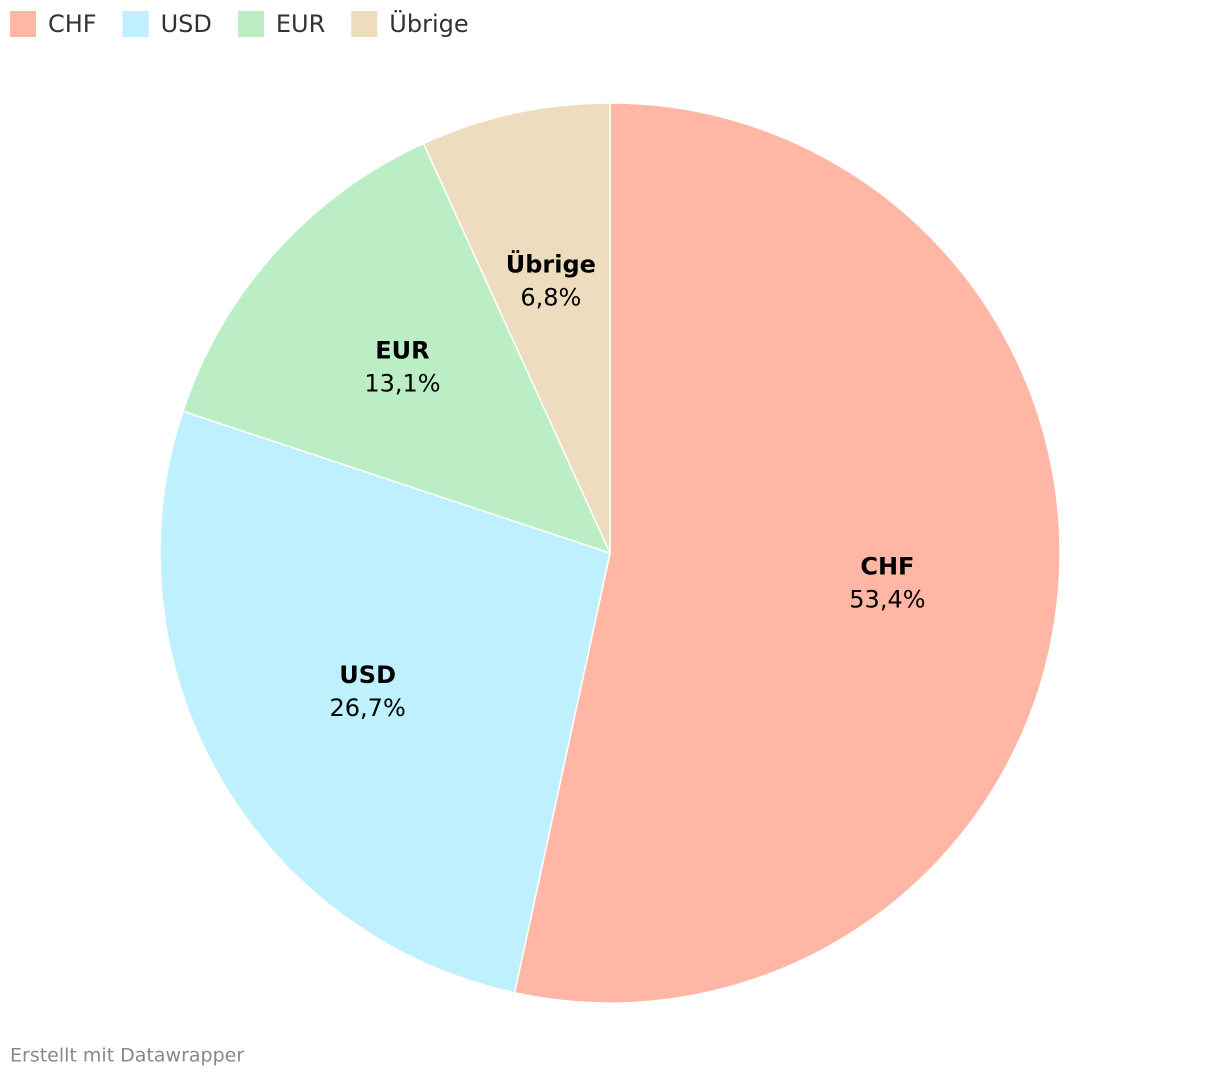 The width and height of the screenshot is (1220, 1082). What do you see at coordinates (402, 384) in the screenshot?
I see `slice-value-label: 13,1%` at bounding box center [402, 384].